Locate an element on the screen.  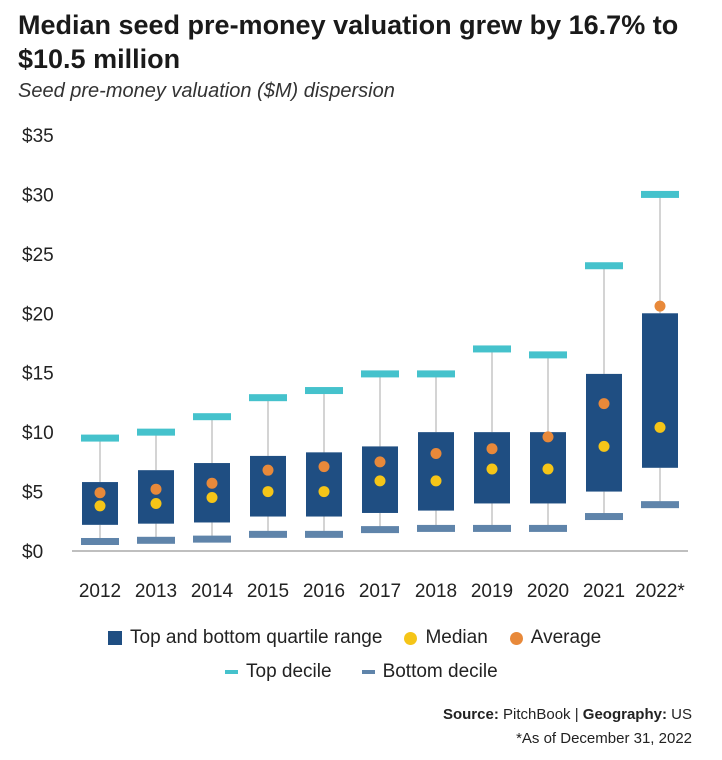
x-tick-label: 2019 is located at coordinates (492, 591).